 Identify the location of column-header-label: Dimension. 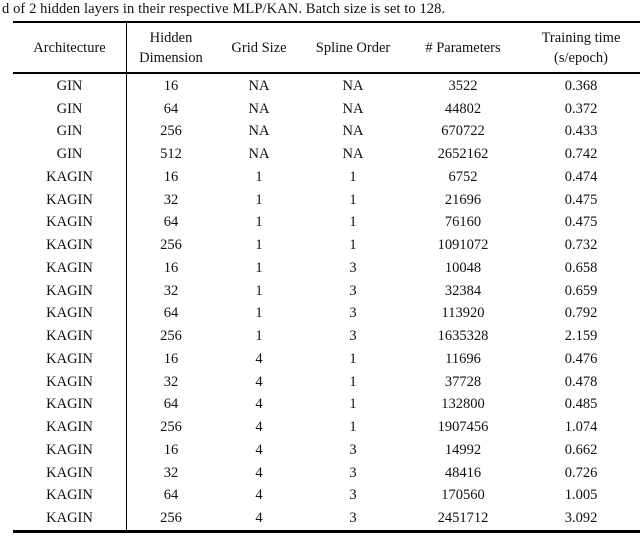
(171, 57).